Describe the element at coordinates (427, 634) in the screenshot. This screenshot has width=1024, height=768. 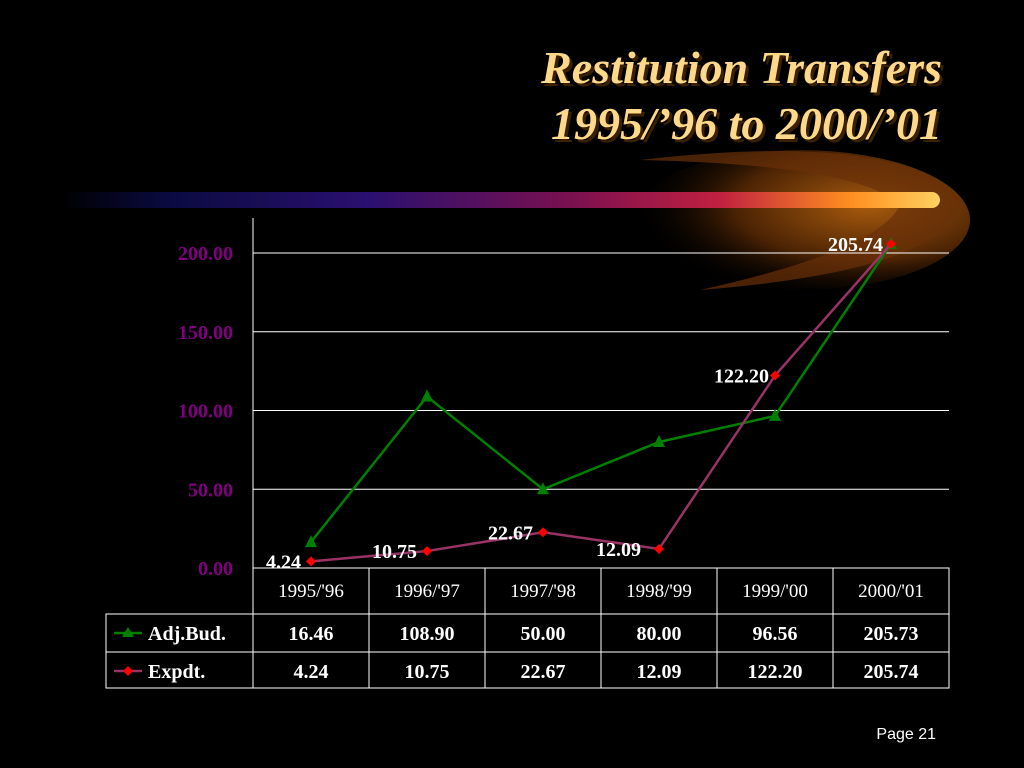
I see `data-table-cell: 108.90` at that location.